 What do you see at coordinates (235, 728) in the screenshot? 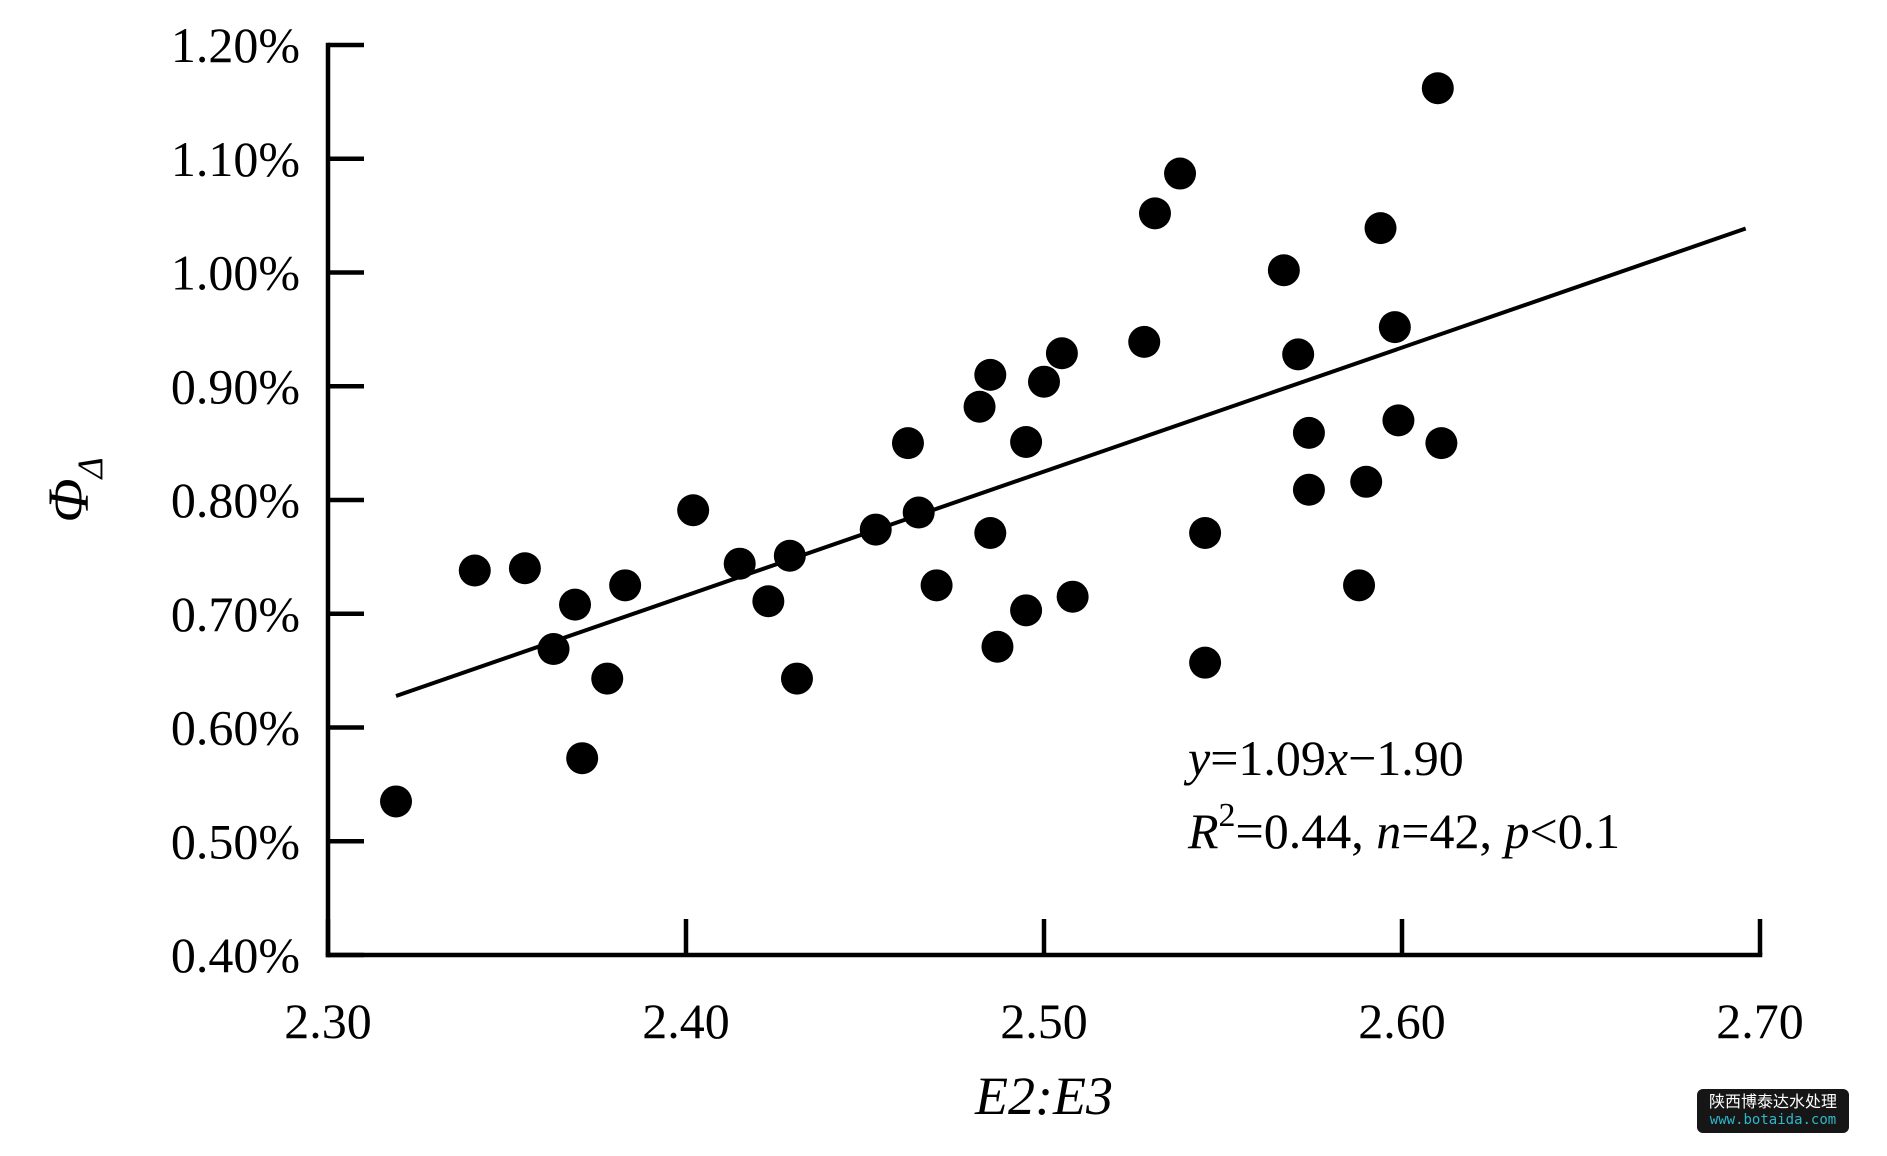
I see `y-tick-label: 0.60%` at bounding box center [235, 728].